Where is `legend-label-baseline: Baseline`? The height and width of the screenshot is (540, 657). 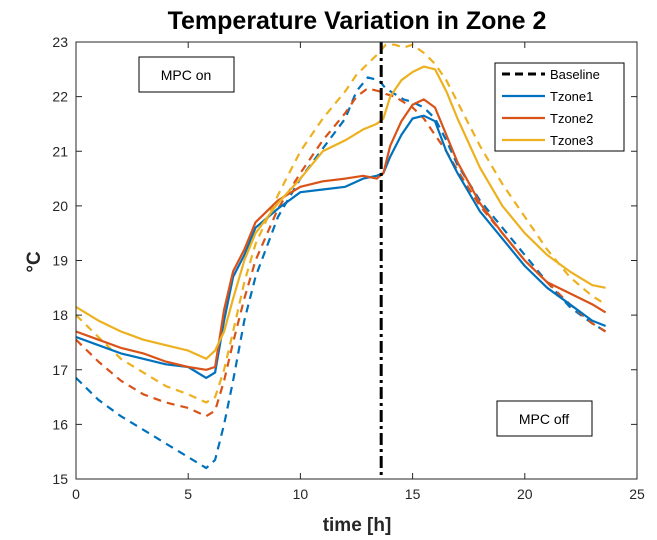 legend-label-baseline: Baseline is located at coordinates (575, 74).